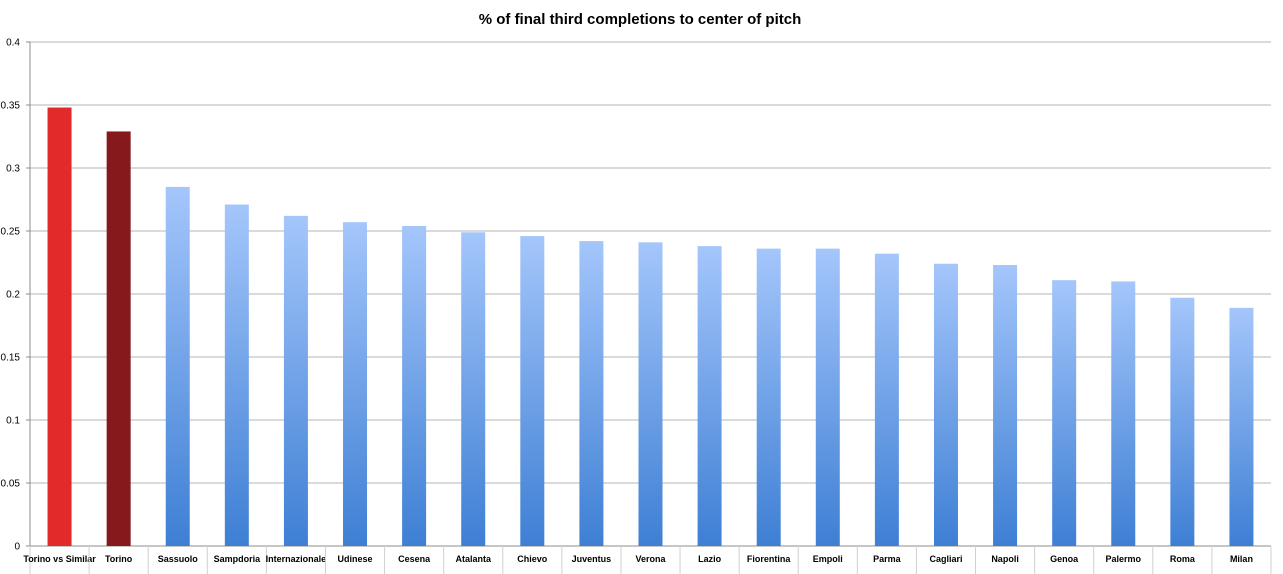 The image size is (1283, 574). I want to click on bar-empoli, so click(827, 397).